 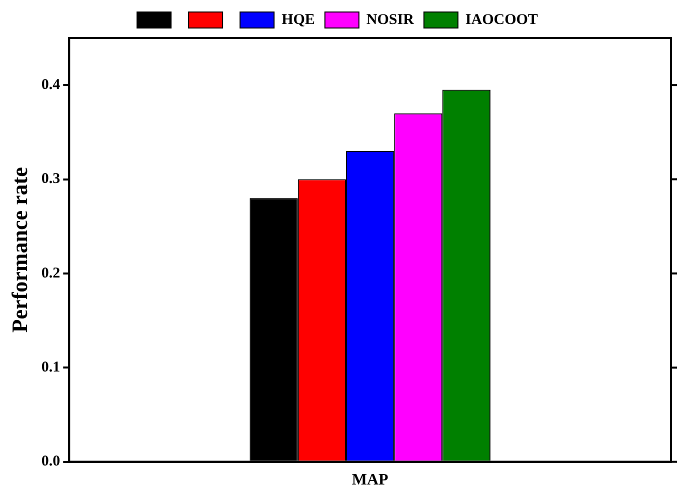 I want to click on y-axis-title: Performance rate, so click(x=19, y=249).